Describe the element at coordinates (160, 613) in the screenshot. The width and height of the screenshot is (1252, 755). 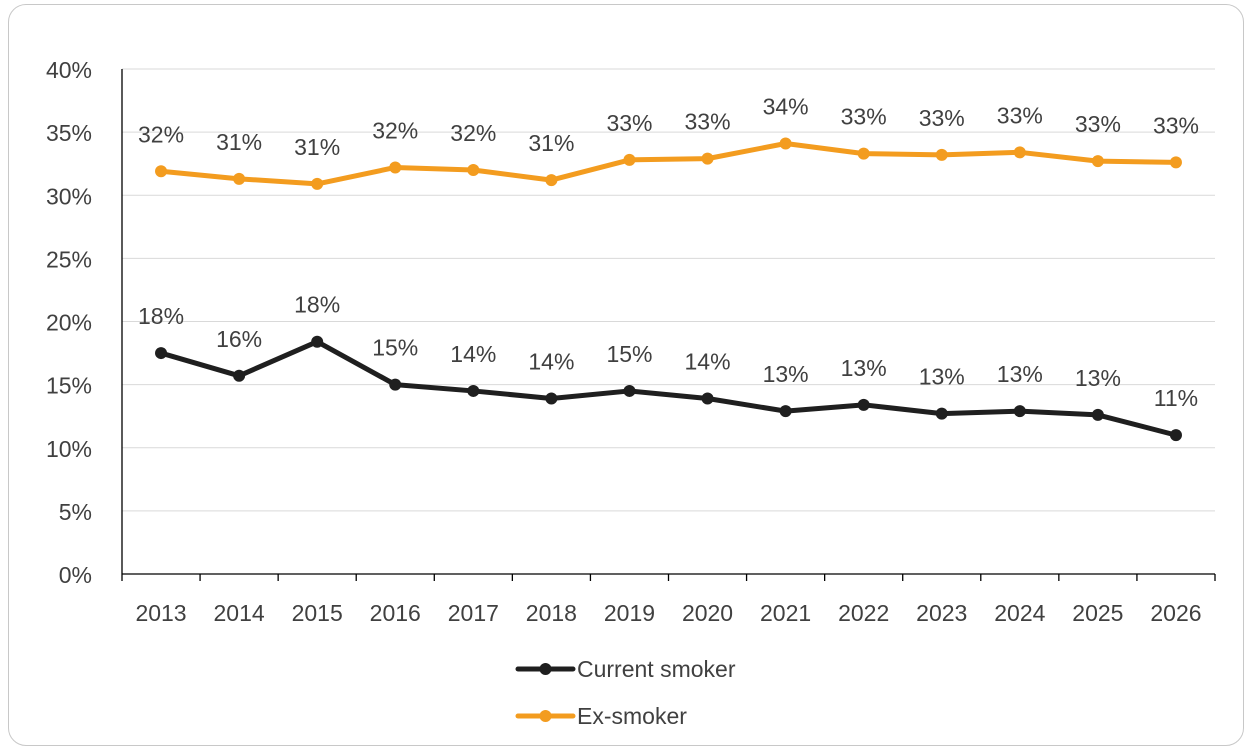
I see `x-tick-label: 2013` at that location.